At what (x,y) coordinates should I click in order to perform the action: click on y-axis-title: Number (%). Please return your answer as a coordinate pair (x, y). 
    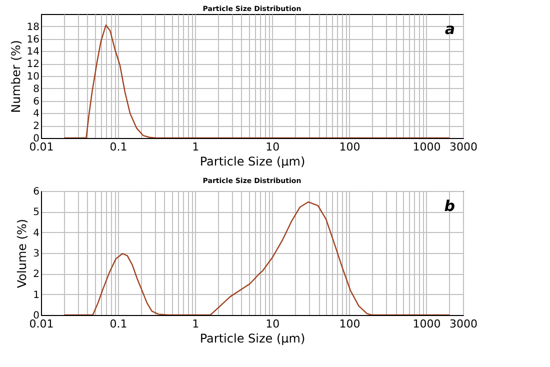
    Looking at the image, I should click on (15, 76).